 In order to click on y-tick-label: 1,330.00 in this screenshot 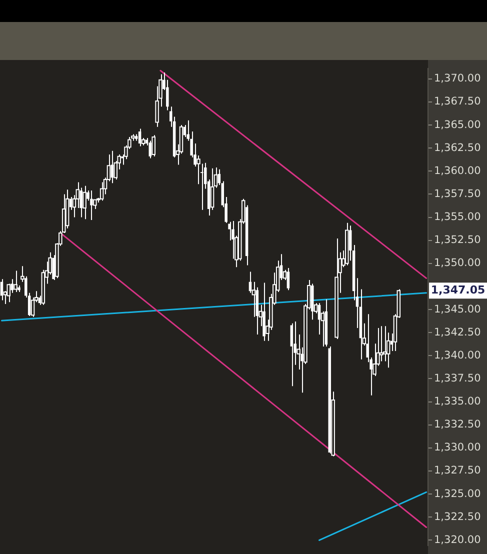, I will do `click(457, 448)`.